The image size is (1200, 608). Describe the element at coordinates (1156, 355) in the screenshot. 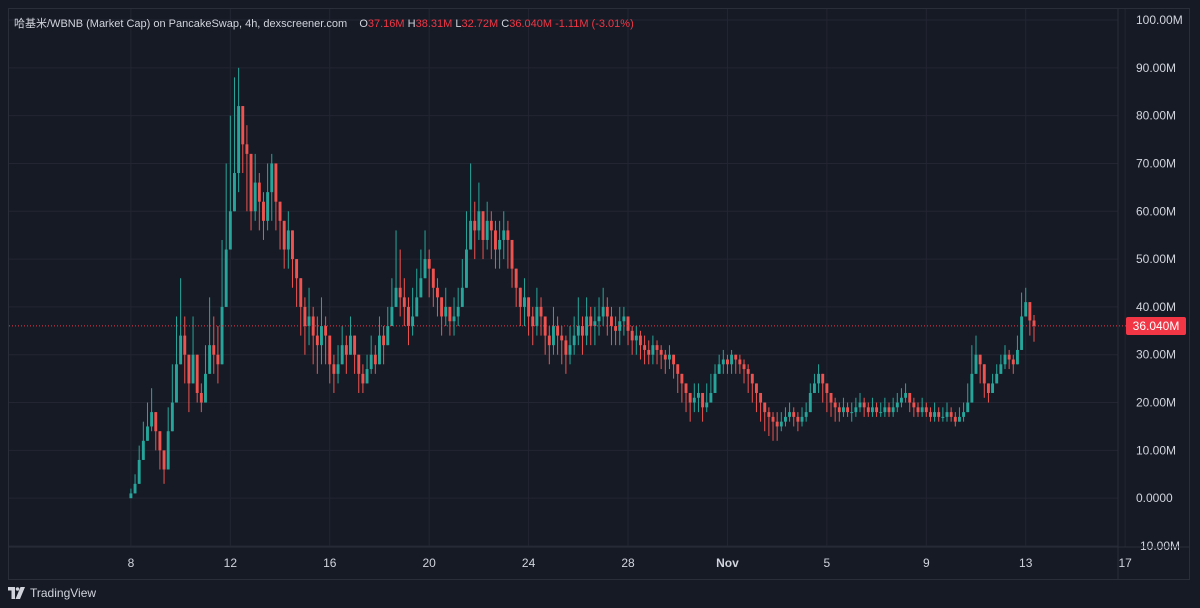

I see `y-tick-label: 30.00M` at that location.